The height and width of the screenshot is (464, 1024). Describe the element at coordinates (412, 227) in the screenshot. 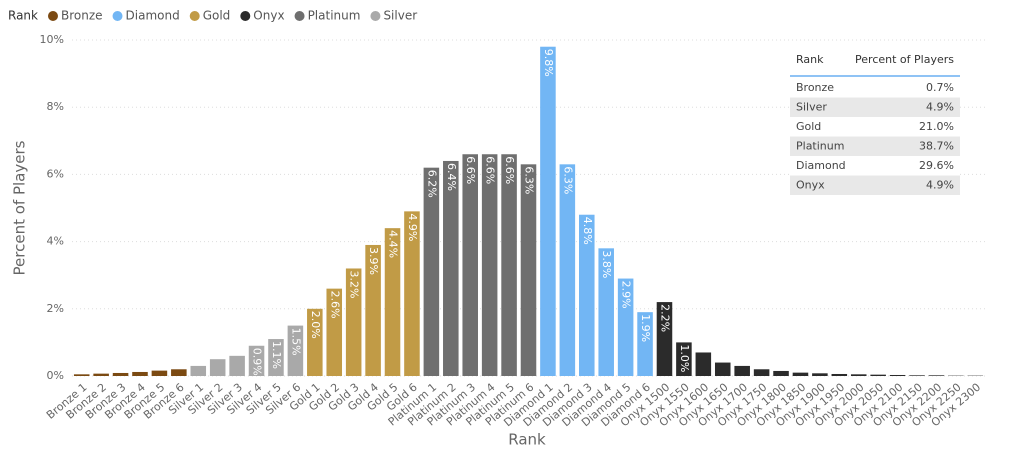

I see `data-label: 4.9%` at that location.